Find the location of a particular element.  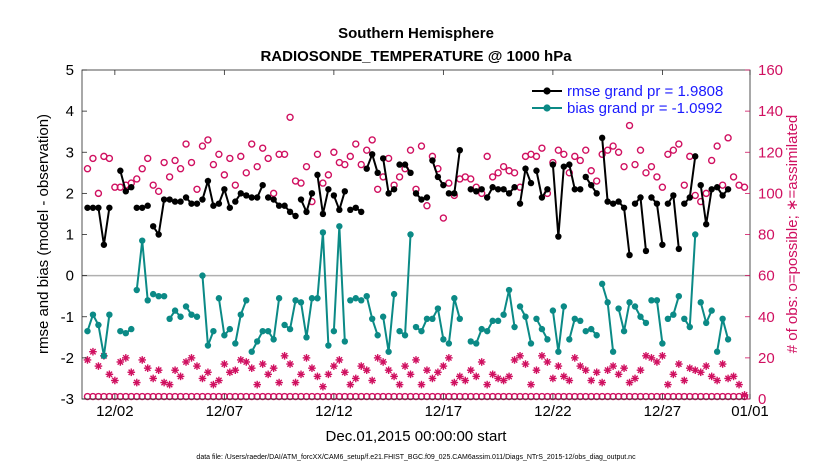

y-tick-label: 5 is located at coordinates (70, 70).